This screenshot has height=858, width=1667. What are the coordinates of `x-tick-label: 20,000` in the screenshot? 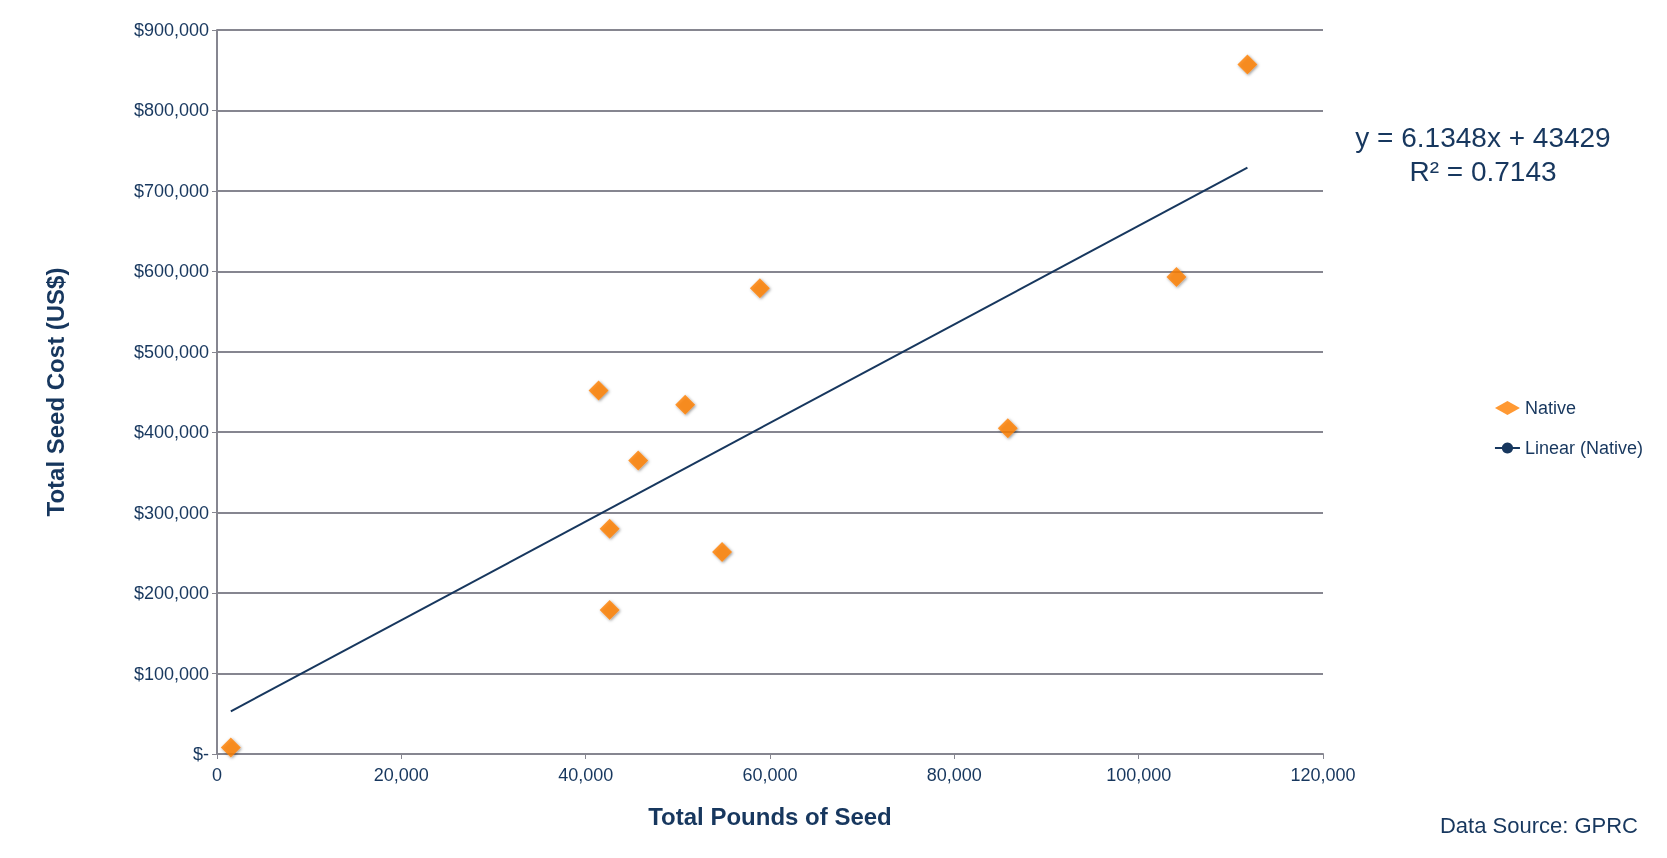 It's located at (401, 775).